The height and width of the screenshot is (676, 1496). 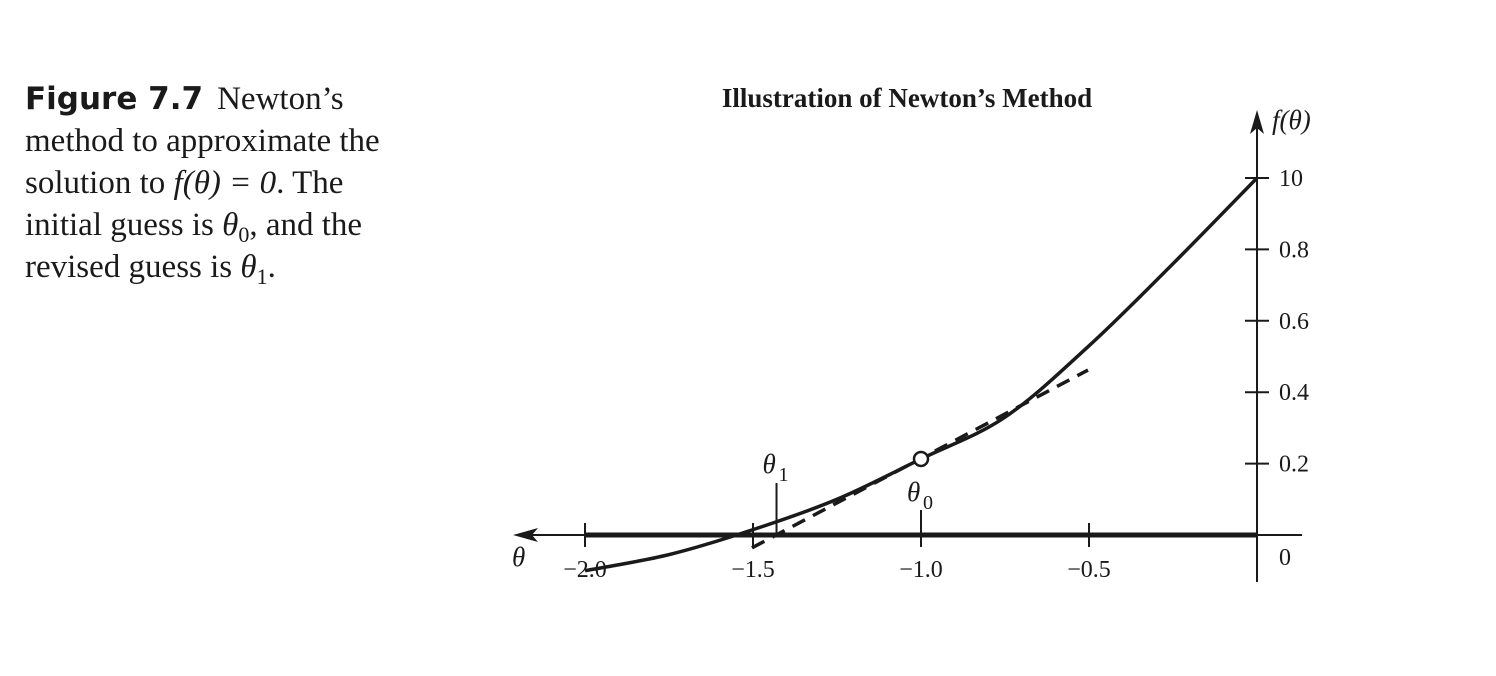 I want to click on caption-text: method to approximate the, so click(x=202, y=141).